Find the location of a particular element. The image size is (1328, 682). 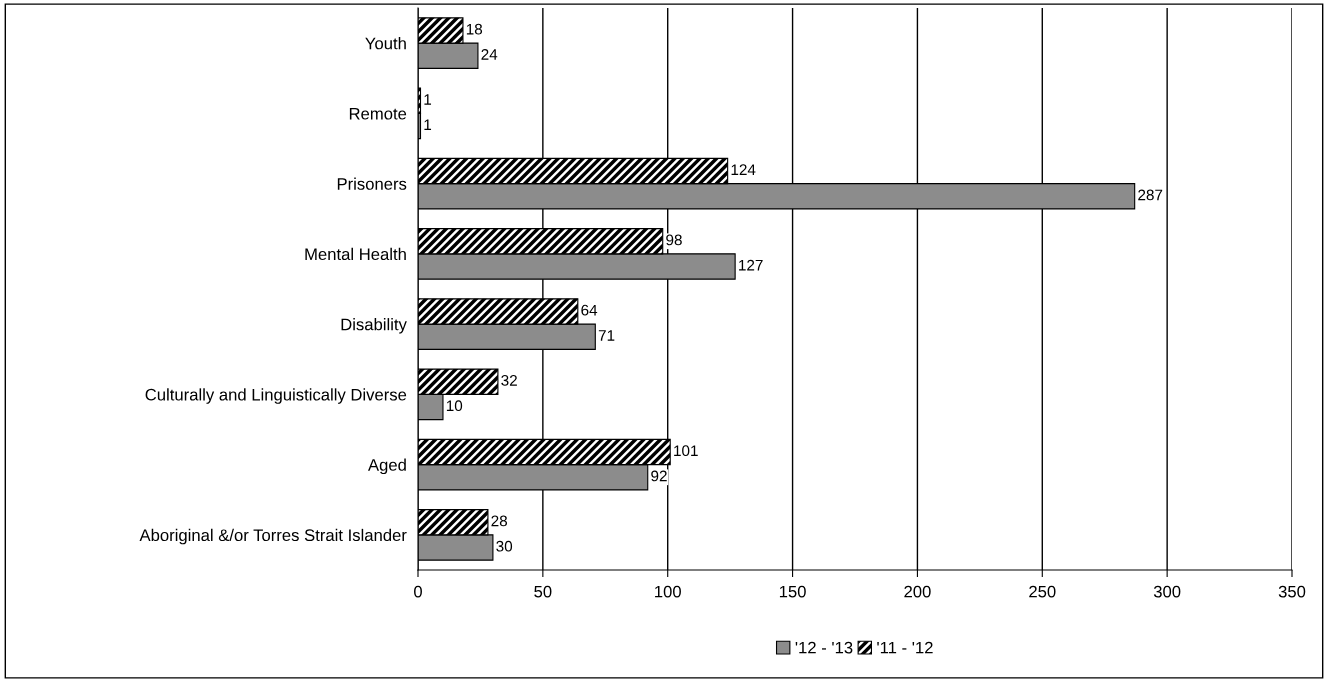

x-tick-label: 350 is located at coordinates (1292, 591).